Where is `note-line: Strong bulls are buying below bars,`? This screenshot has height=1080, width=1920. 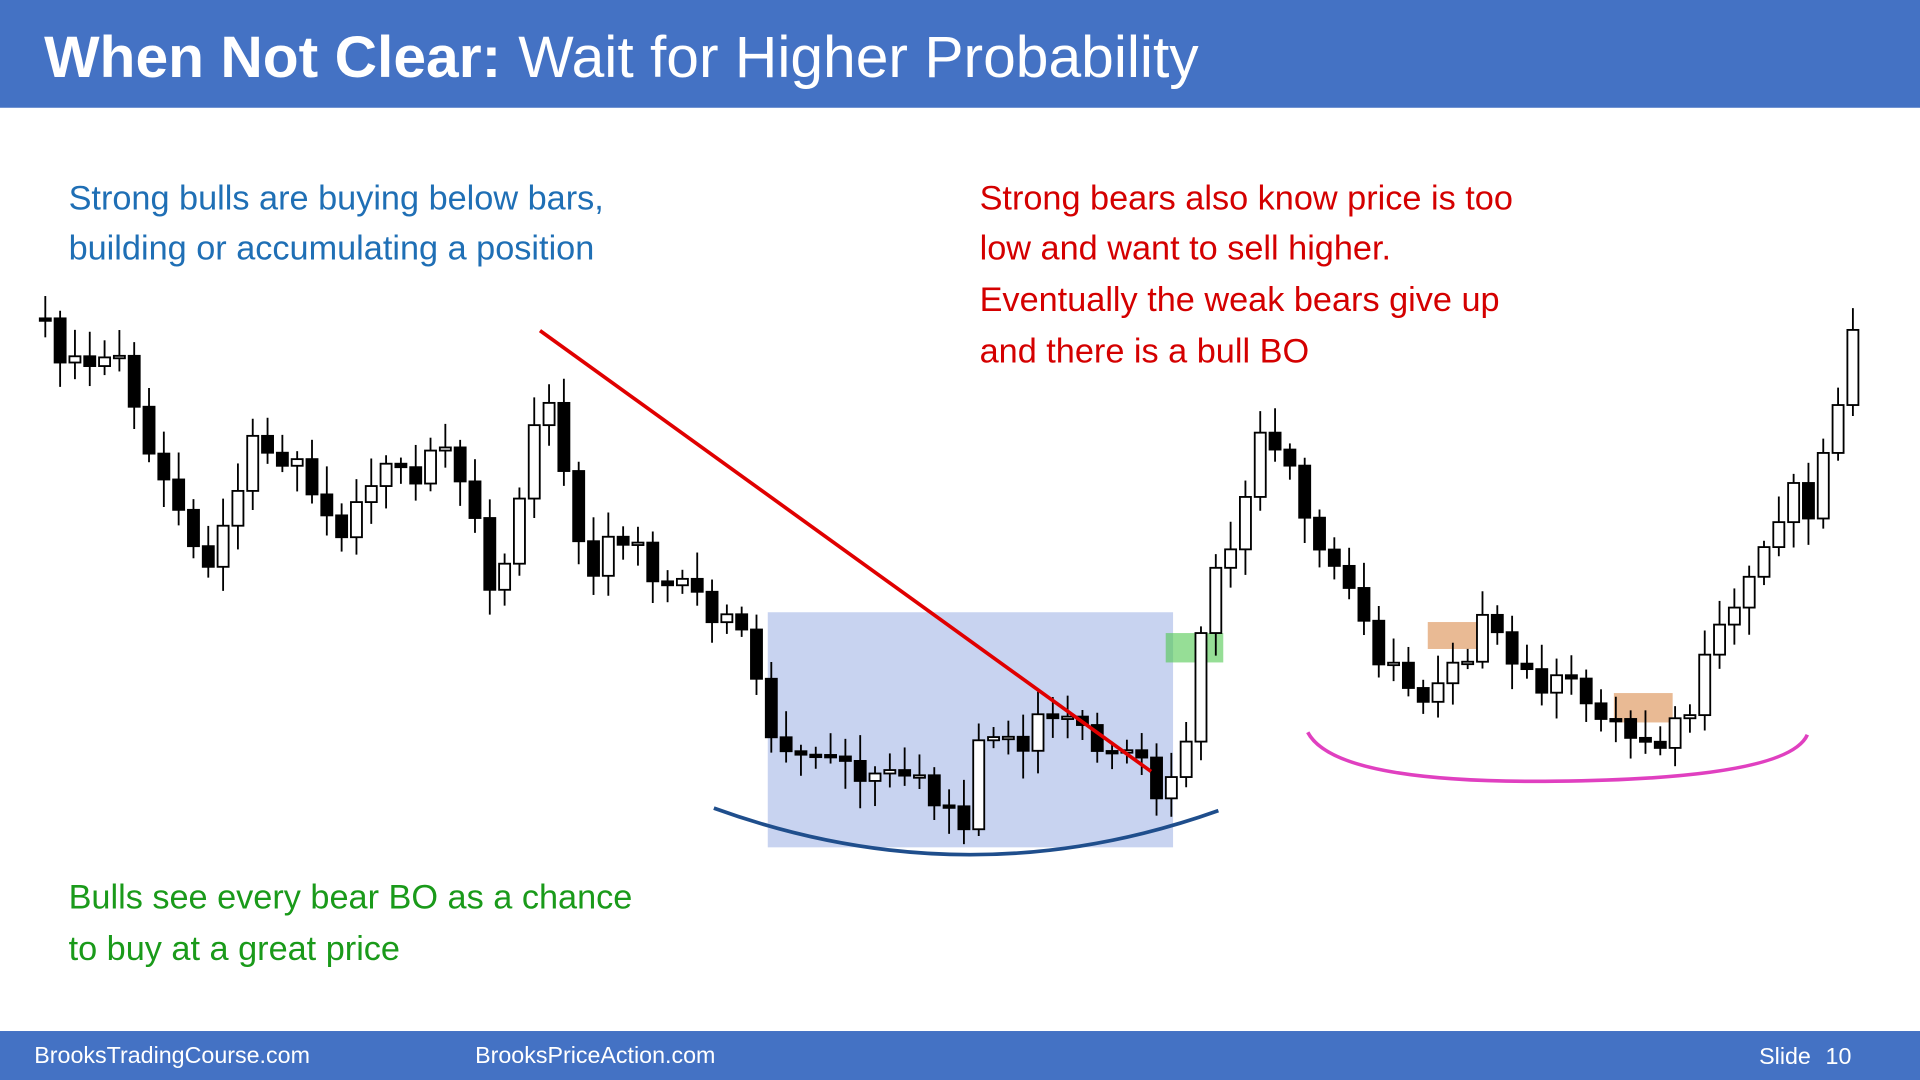
note-line: Strong bulls are buying below bars, is located at coordinates (336, 198).